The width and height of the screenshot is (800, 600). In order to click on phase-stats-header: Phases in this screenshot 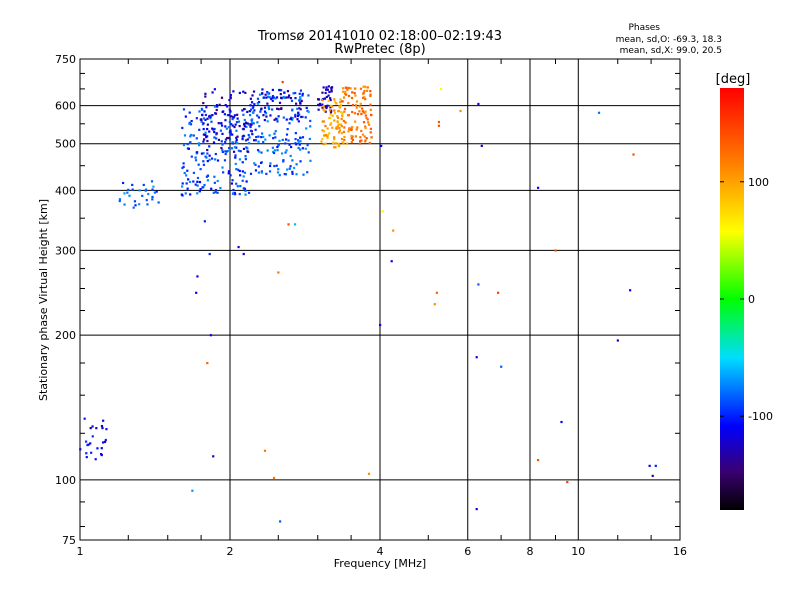, I will do `click(644, 28)`.